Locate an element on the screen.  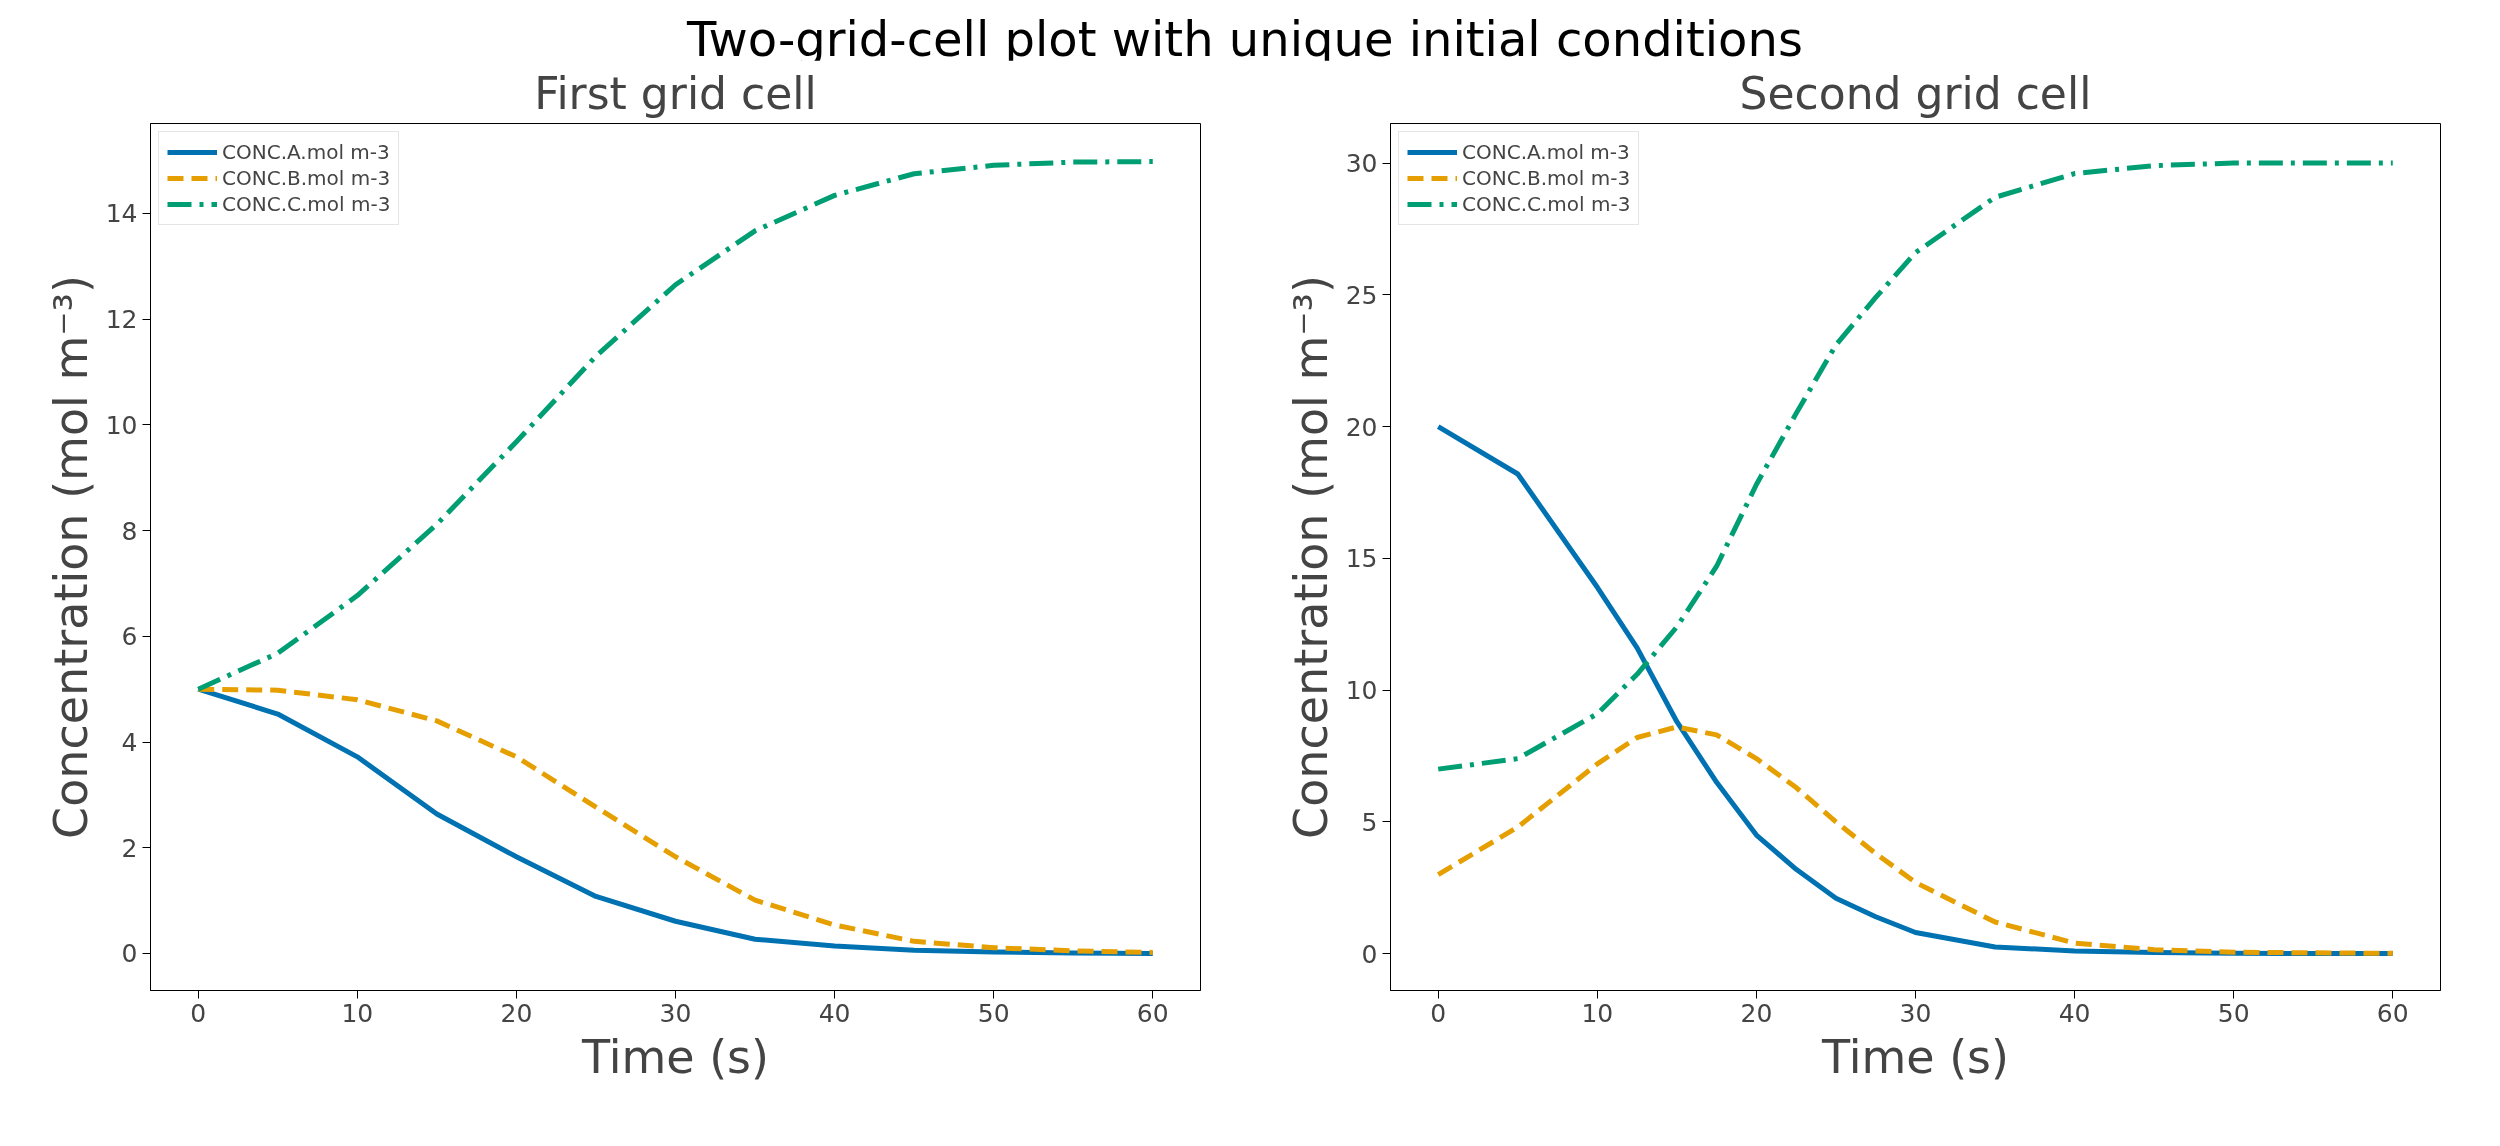
y-tick-label: 6 is located at coordinates (129, 637).